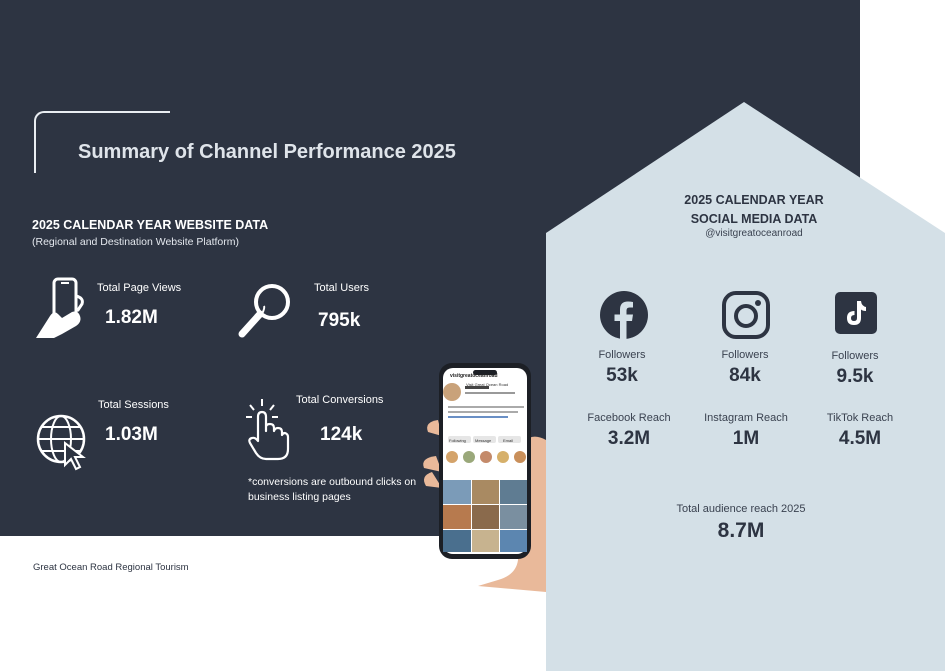 Image resolution: width=945 pixels, height=671 pixels. What do you see at coordinates (754, 233) in the screenshot?
I see `social-handle: @visitgreatoceanroad` at bounding box center [754, 233].